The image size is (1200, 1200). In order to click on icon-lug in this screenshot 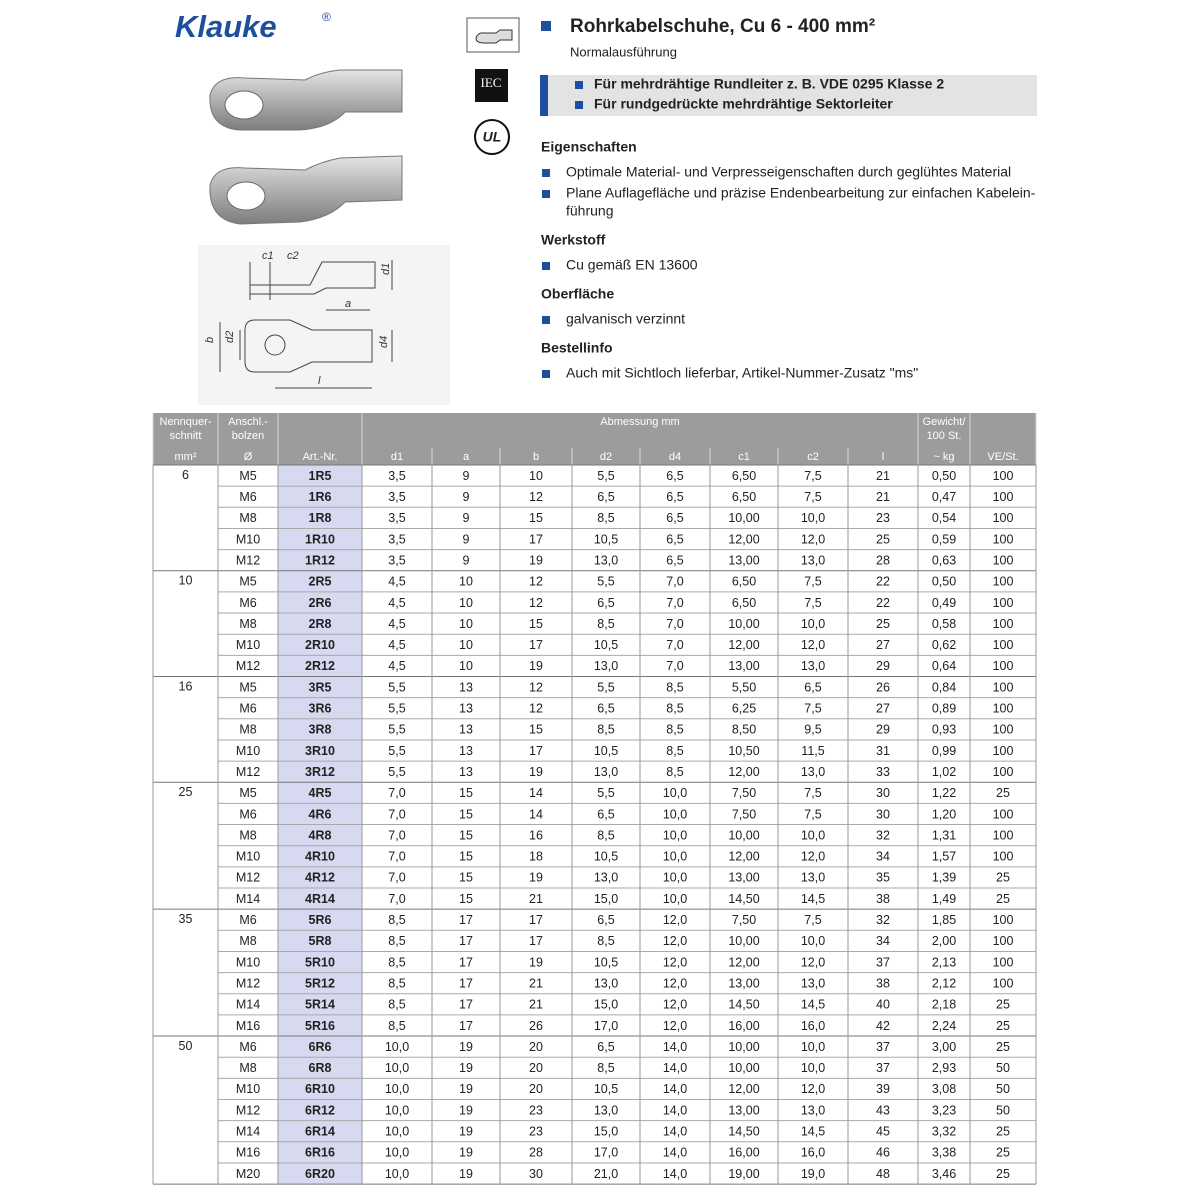, I will do `click(493, 35)`.